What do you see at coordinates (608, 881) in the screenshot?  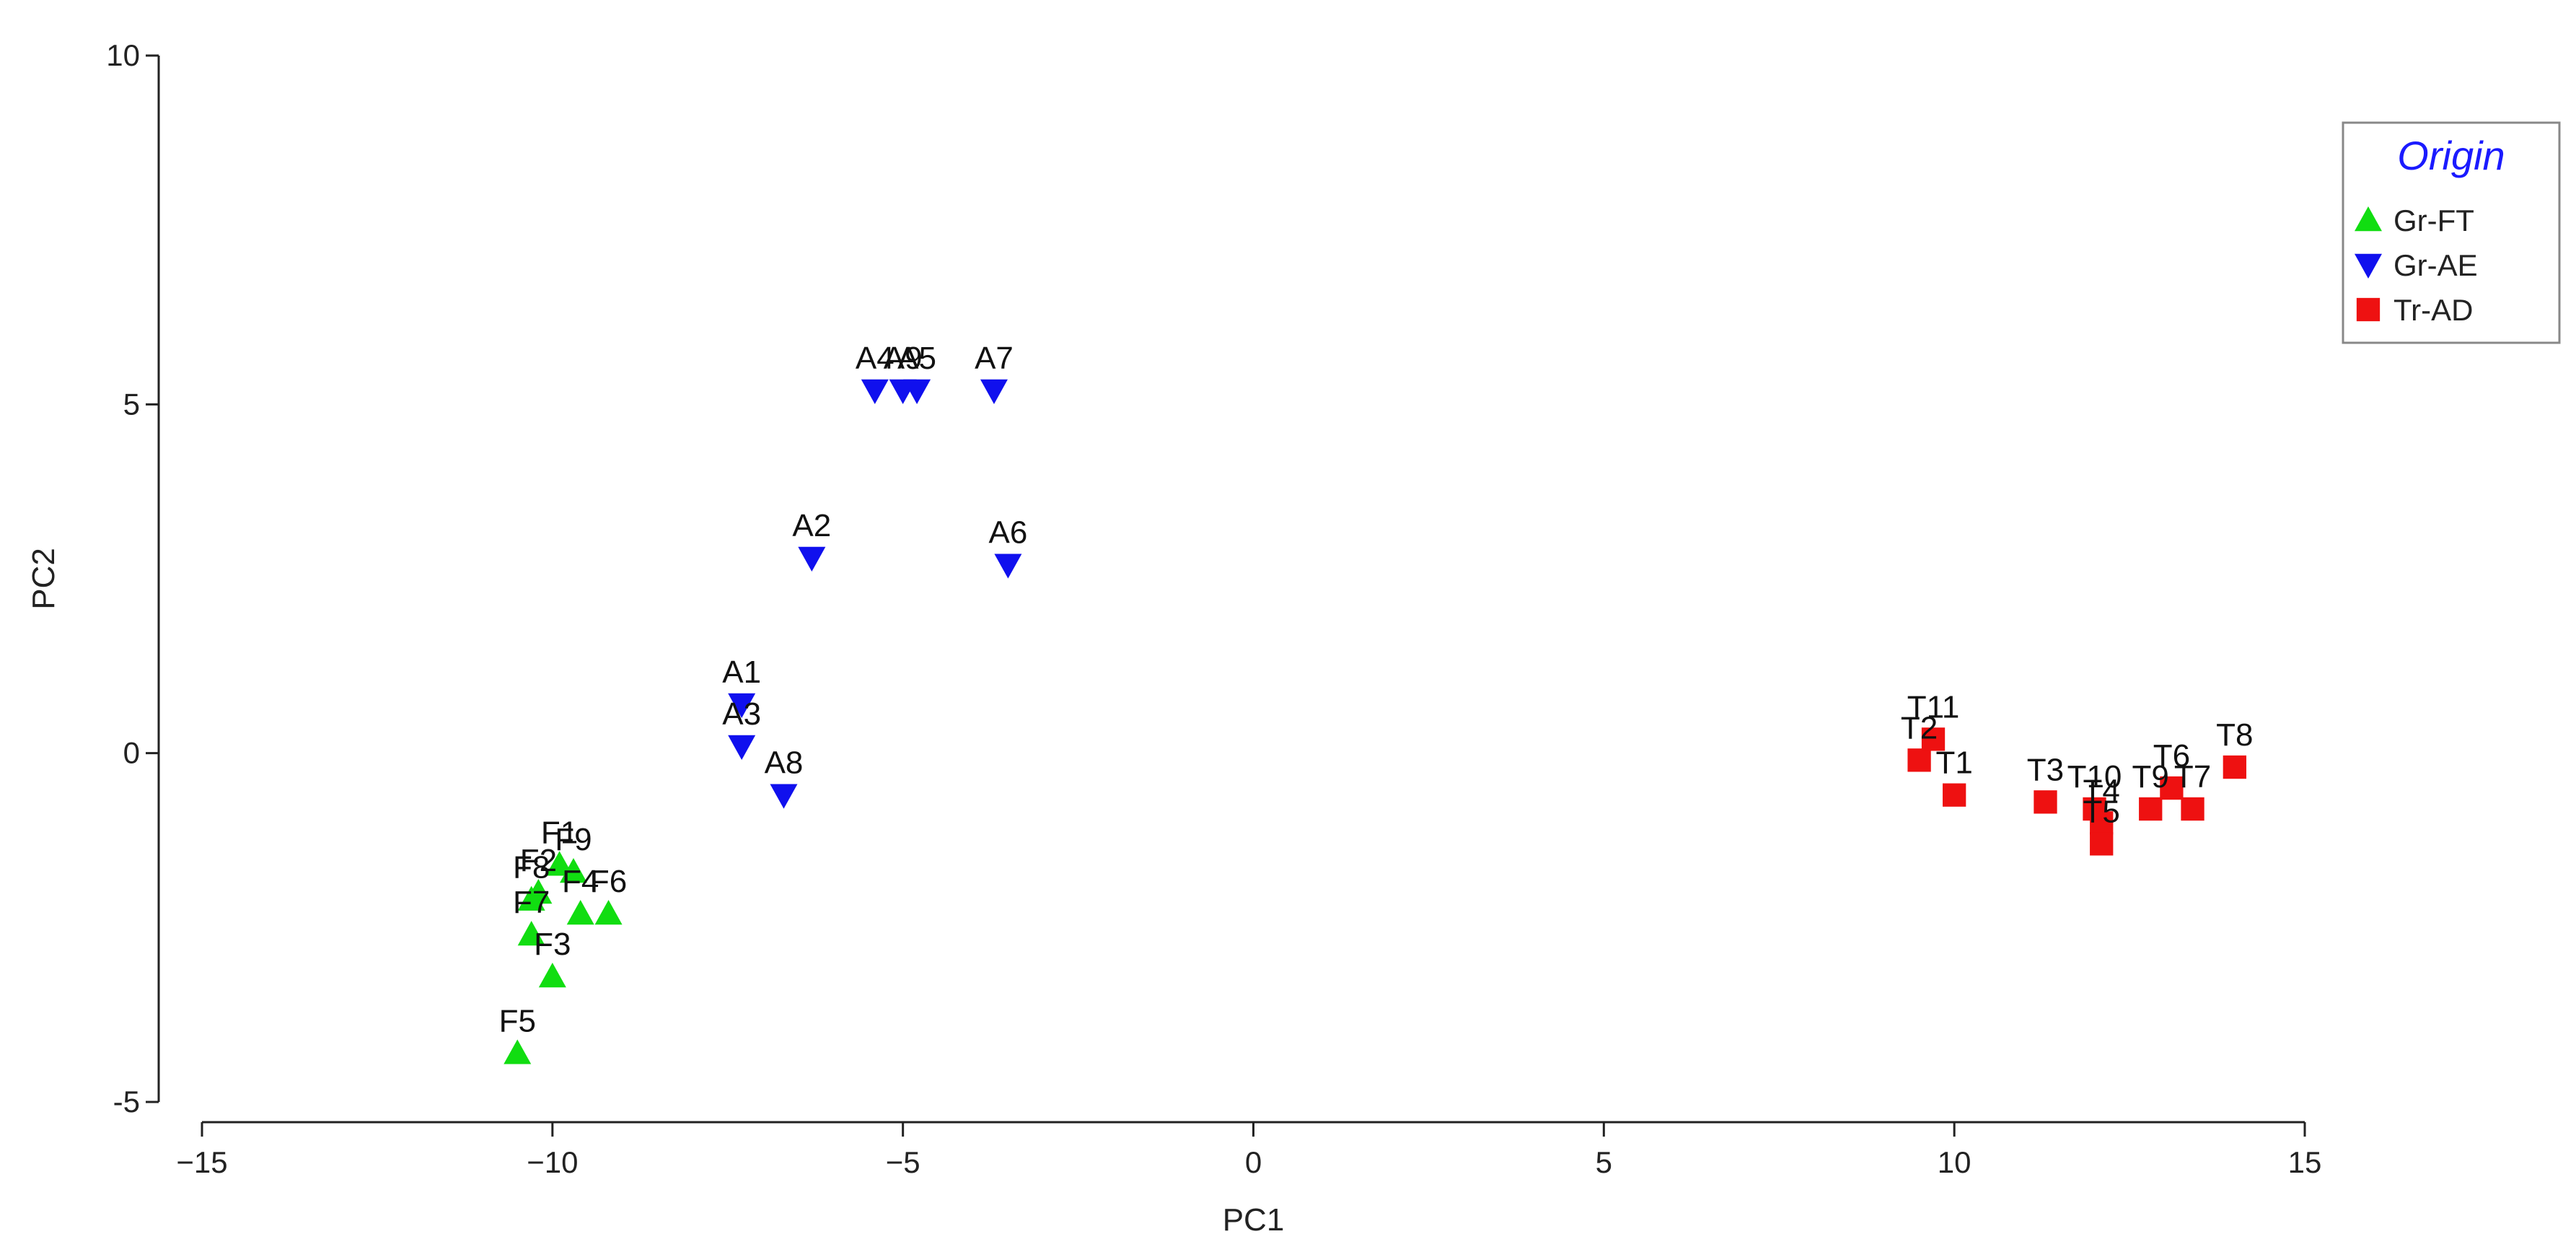 I see `point-label-f6: F6` at bounding box center [608, 881].